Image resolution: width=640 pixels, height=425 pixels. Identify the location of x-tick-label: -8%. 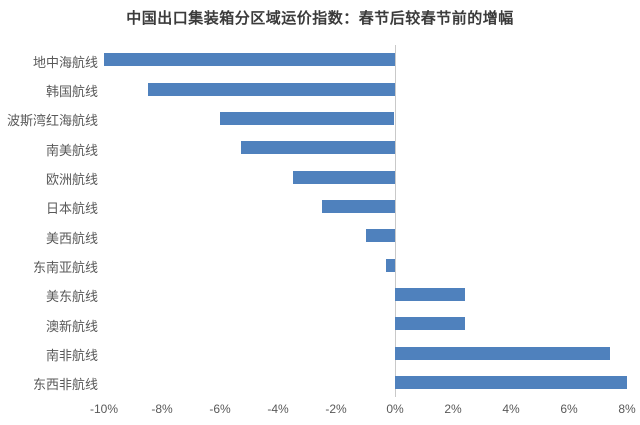
(162, 409).